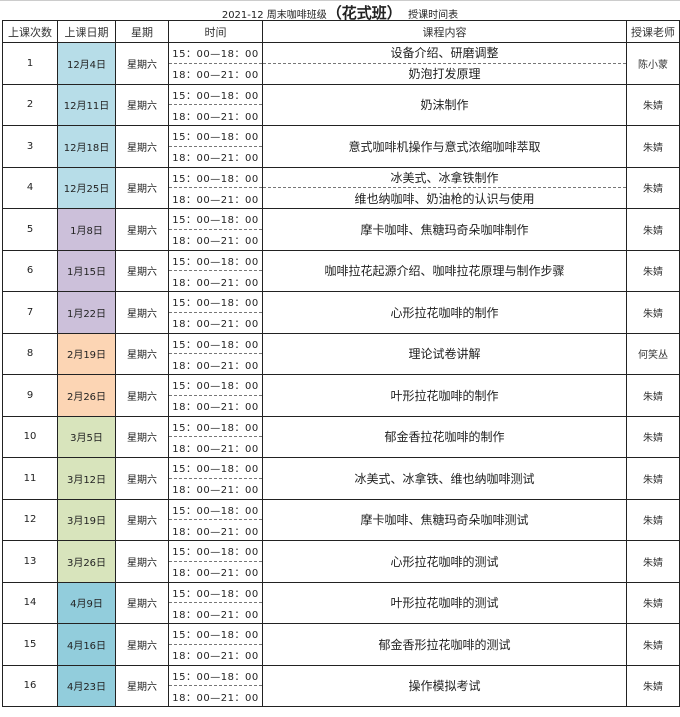 The width and height of the screenshot is (680, 717). I want to click on cell-lesson-no: 15, so click(30, 644).